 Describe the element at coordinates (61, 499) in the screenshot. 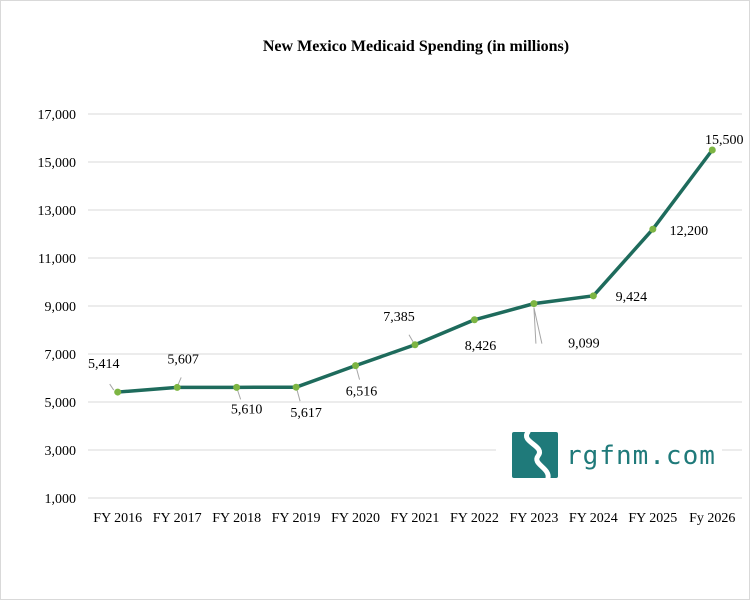

I see `y-tick-label: 1,000` at that location.